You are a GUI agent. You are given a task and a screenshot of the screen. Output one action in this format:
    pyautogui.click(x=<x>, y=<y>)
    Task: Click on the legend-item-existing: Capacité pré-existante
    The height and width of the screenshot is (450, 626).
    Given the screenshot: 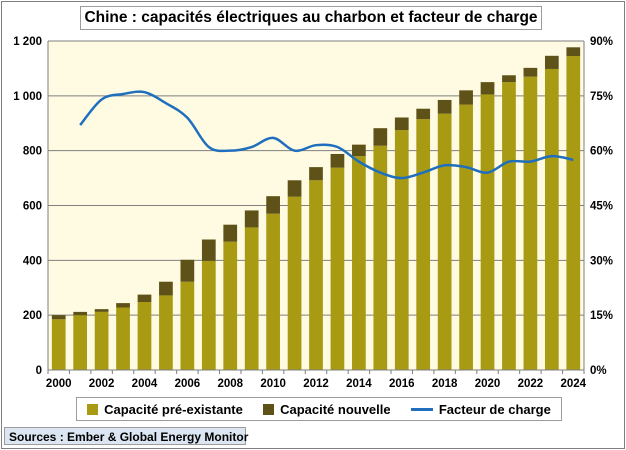 What is the action you would take?
    pyautogui.click(x=165, y=409)
    